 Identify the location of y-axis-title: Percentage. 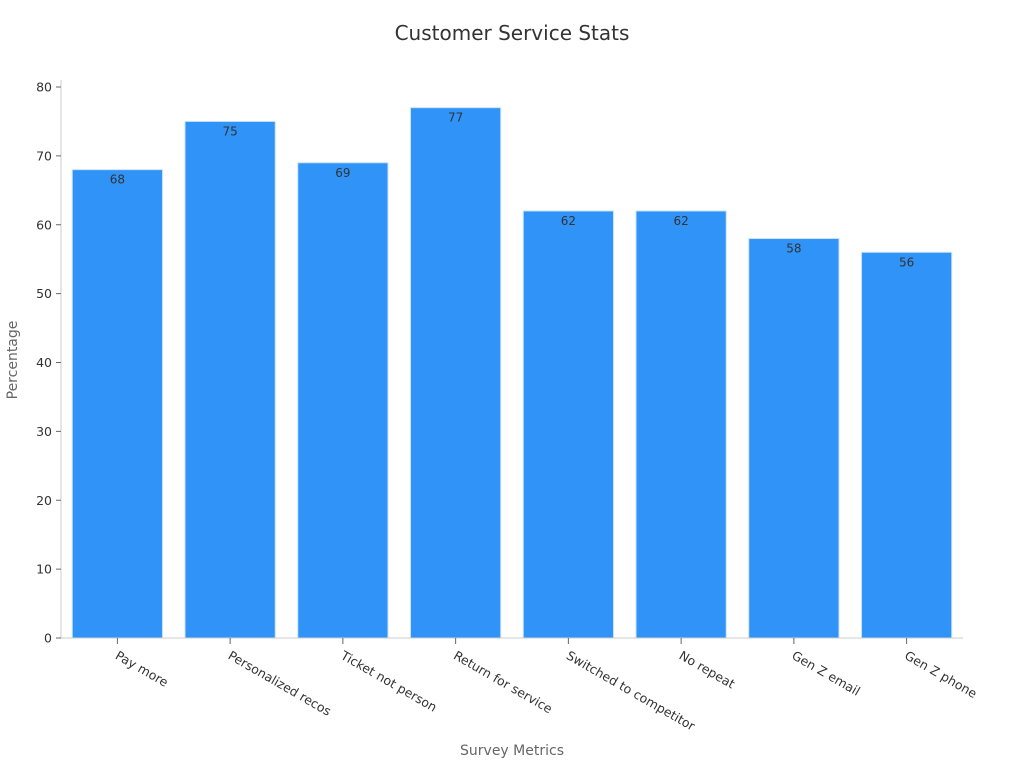
(13, 360).